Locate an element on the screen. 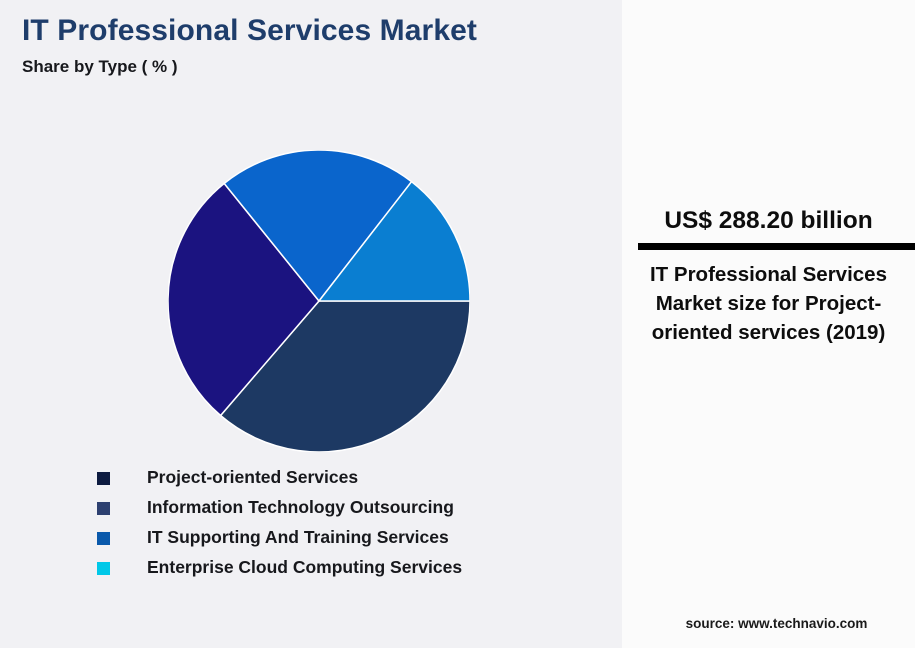 The width and height of the screenshot is (915, 648). chart-subtitle: Share by Type ( % ) is located at coordinates (100, 66).